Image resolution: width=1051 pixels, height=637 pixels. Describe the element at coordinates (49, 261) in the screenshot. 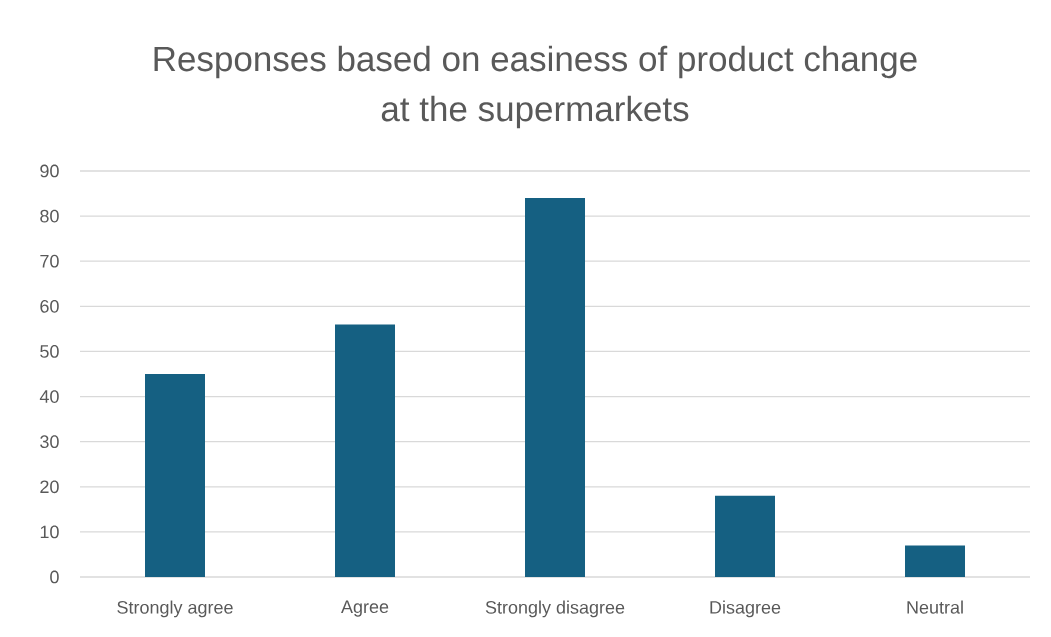

I see `y-tick-label: 70` at that location.